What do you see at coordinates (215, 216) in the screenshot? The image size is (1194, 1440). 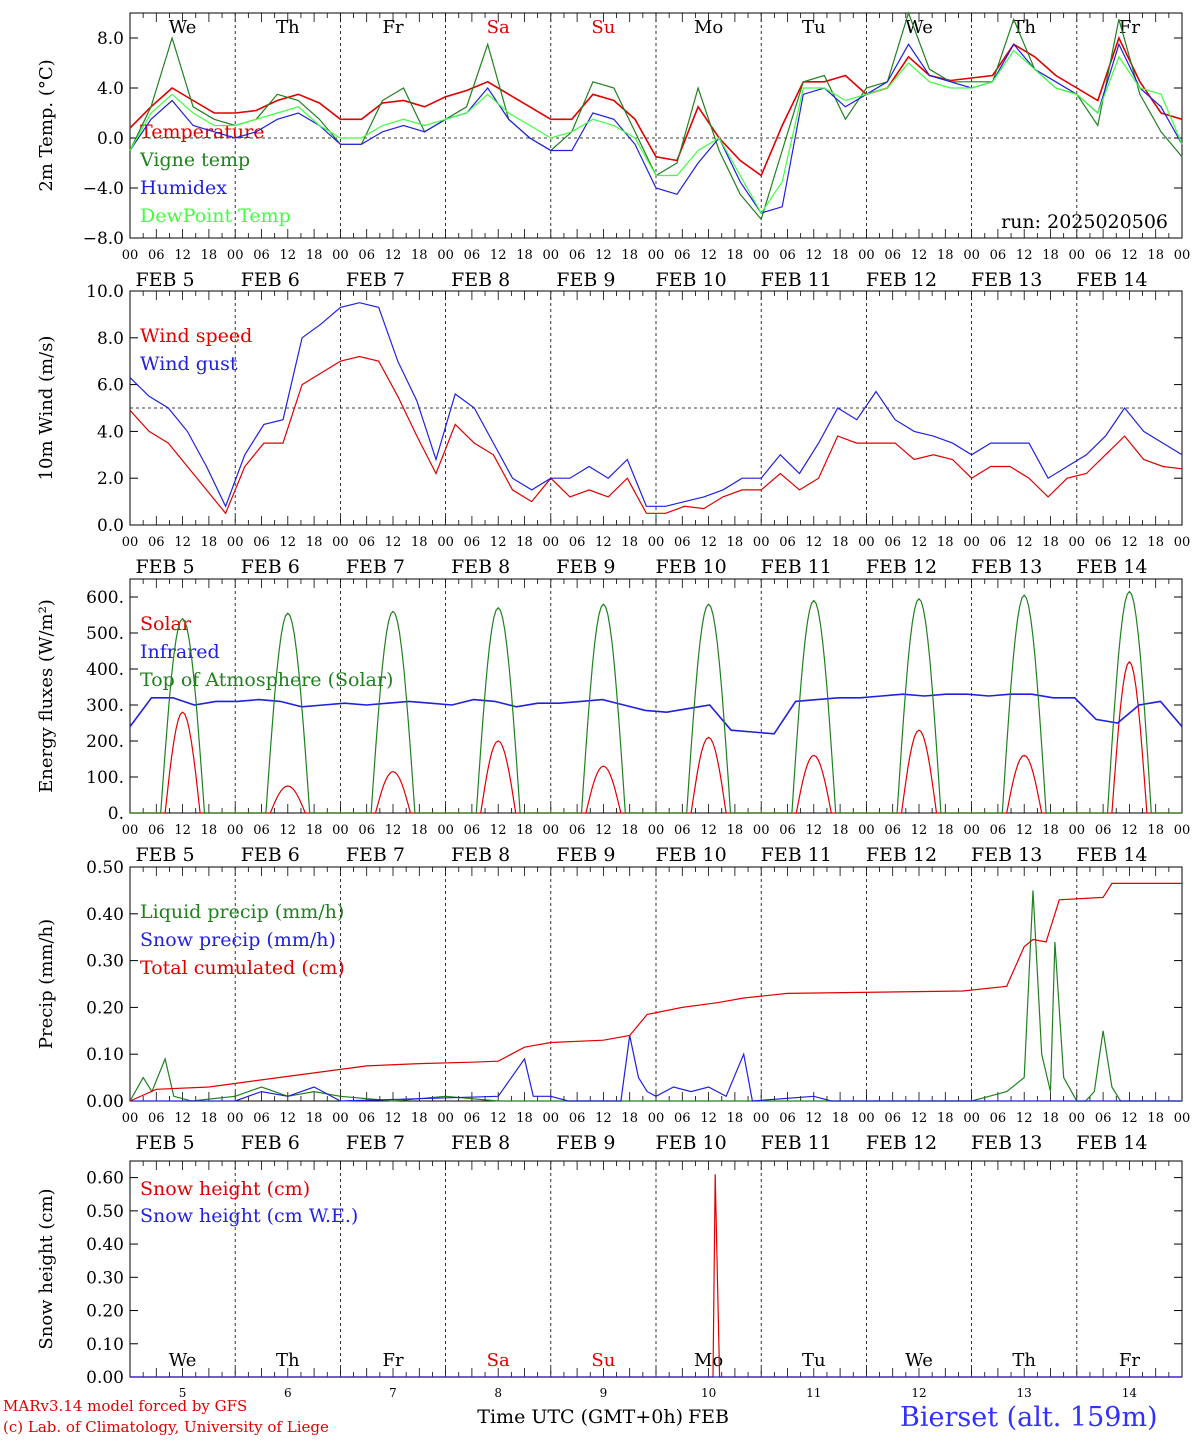 I see `legend-entry: DewPoint Temp` at bounding box center [215, 216].